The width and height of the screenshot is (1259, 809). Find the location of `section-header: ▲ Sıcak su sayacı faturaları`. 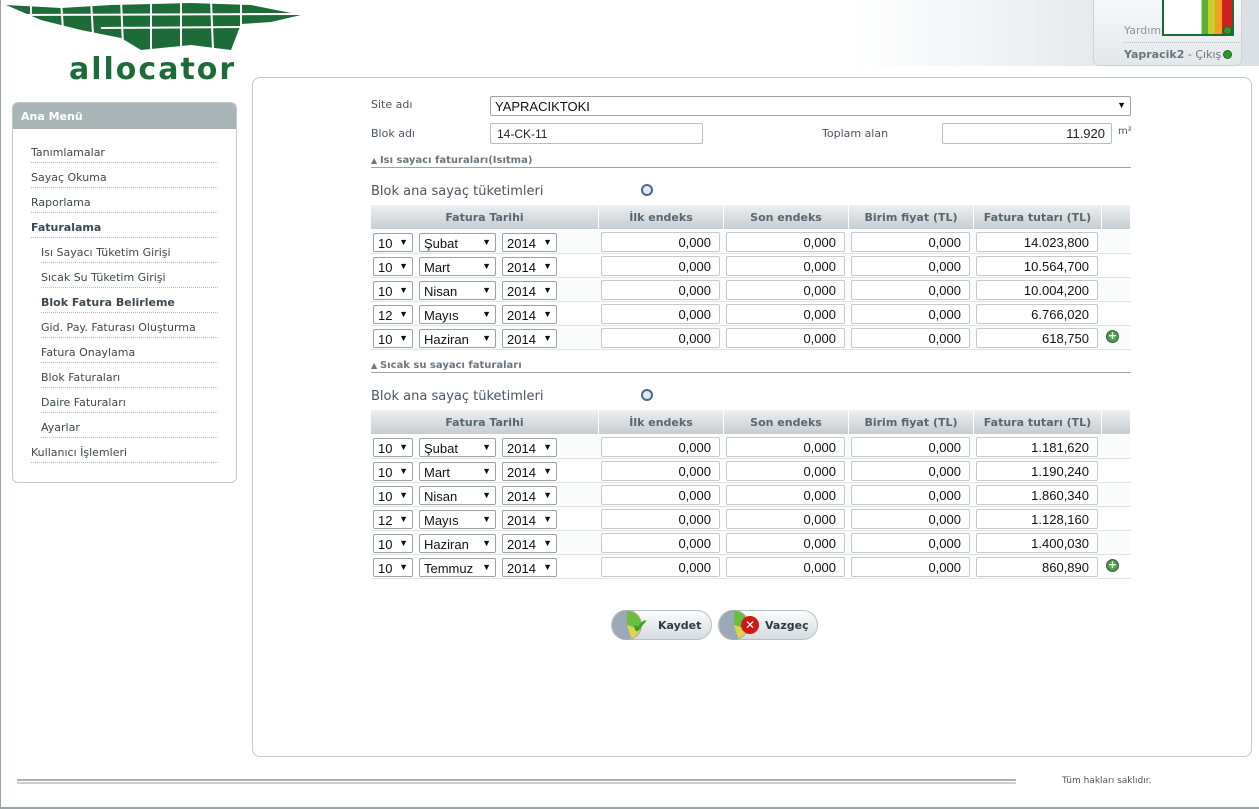

section-header: ▲ Sıcak su sayacı faturaları is located at coordinates (751, 366).